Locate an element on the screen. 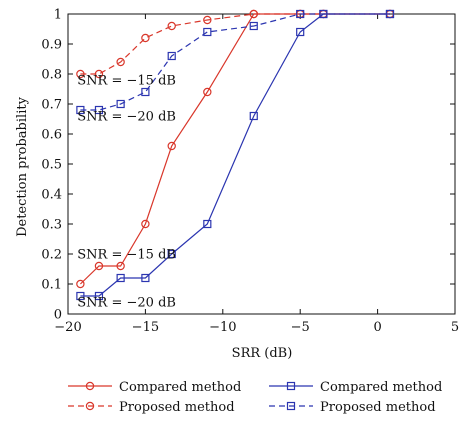  legend-item-blue-proposed: Proposed method is located at coordinates (352, 407).